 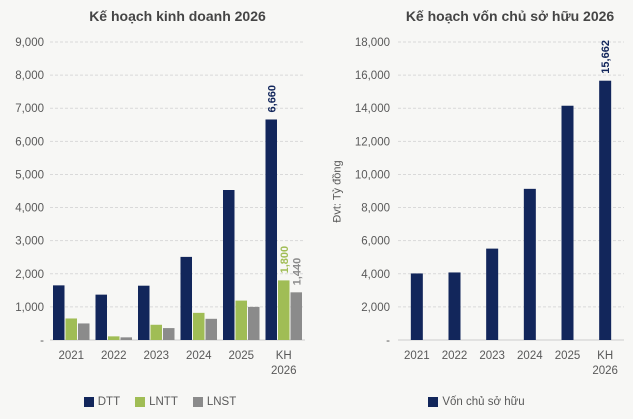 I want to click on bar-LNTT-2025, so click(x=241, y=320).